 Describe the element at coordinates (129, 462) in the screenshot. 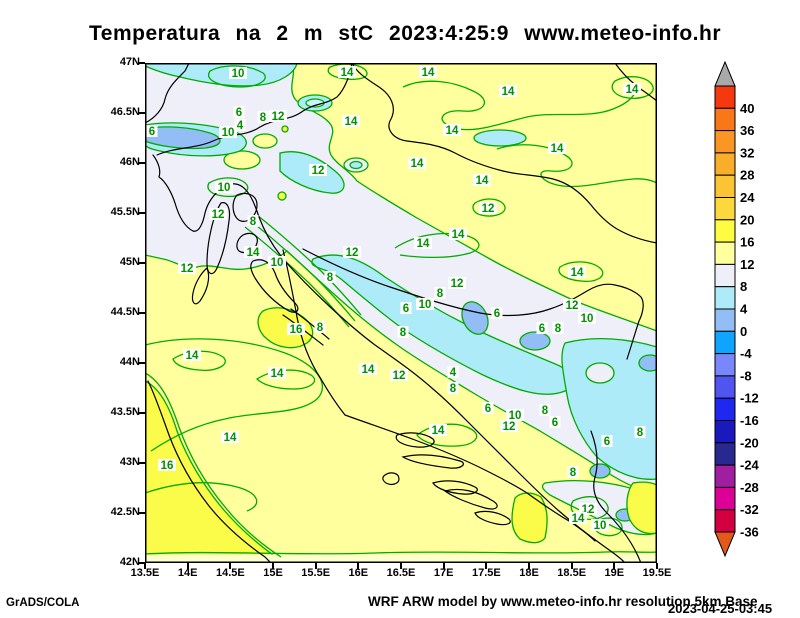

I see `y-axis-label: 43N` at that location.